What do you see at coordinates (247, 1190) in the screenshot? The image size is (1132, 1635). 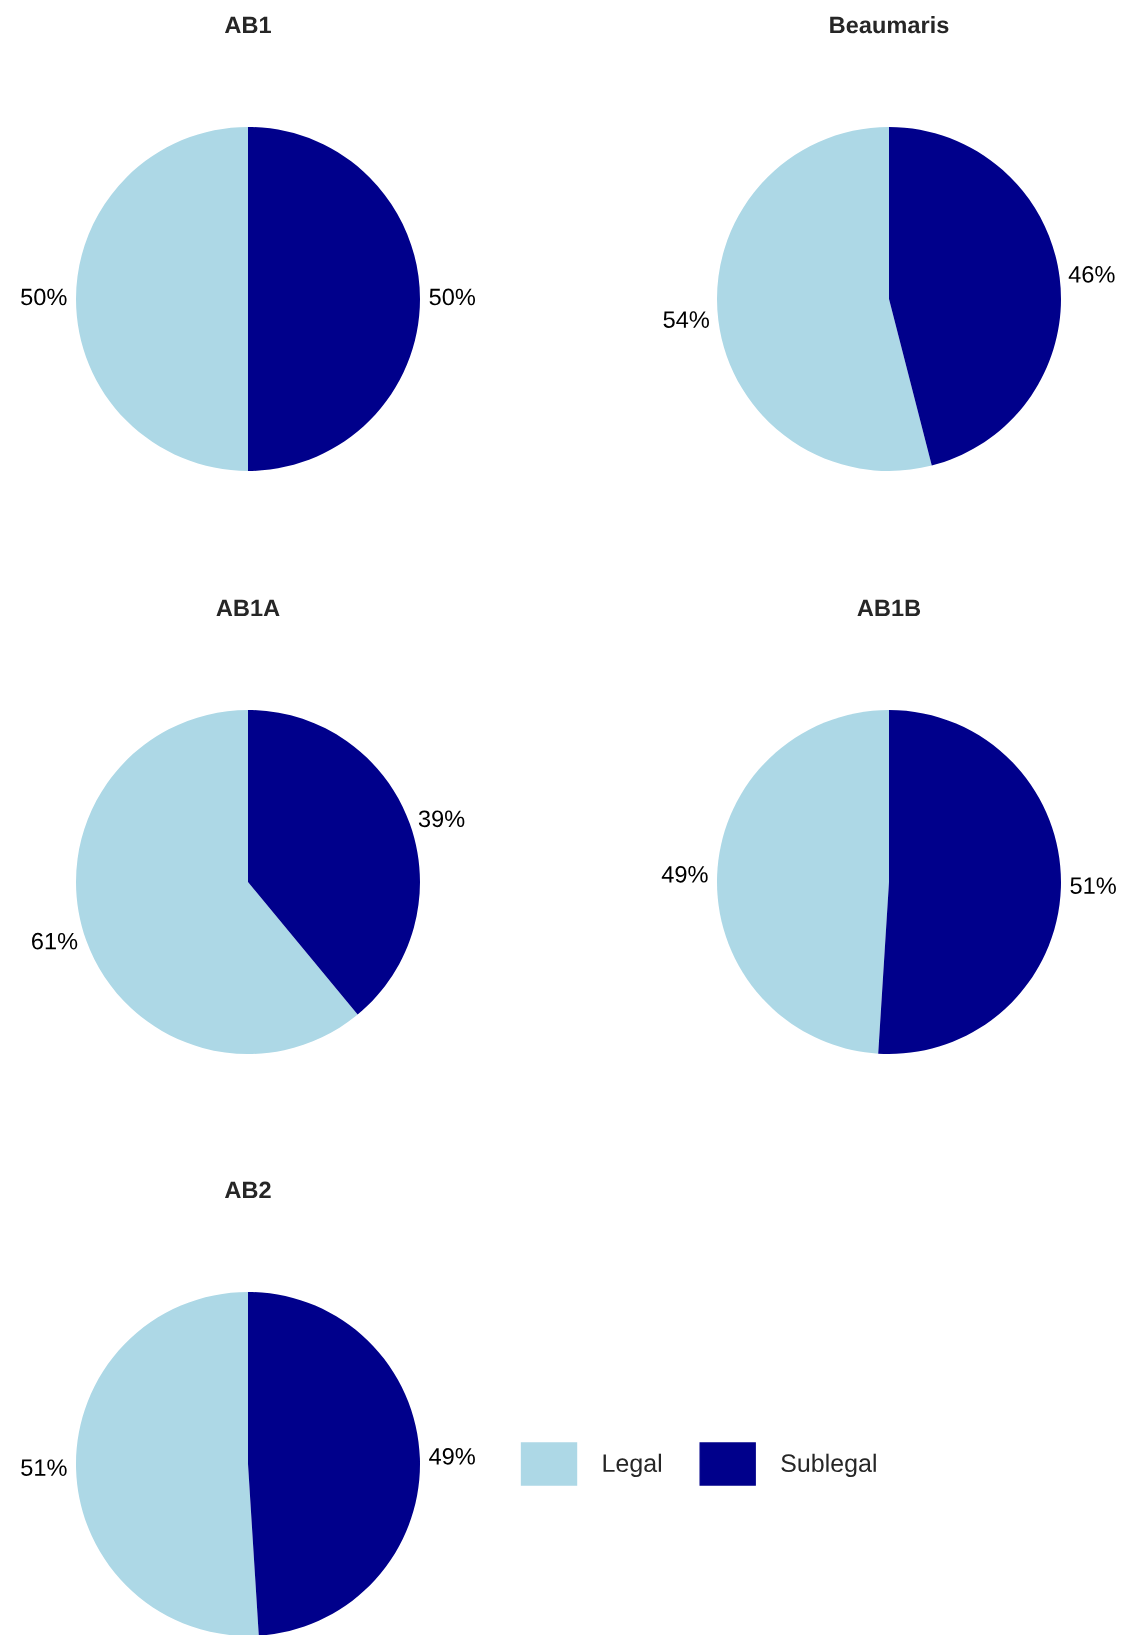 I see `chart-title: AB2` at bounding box center [247, 1190].